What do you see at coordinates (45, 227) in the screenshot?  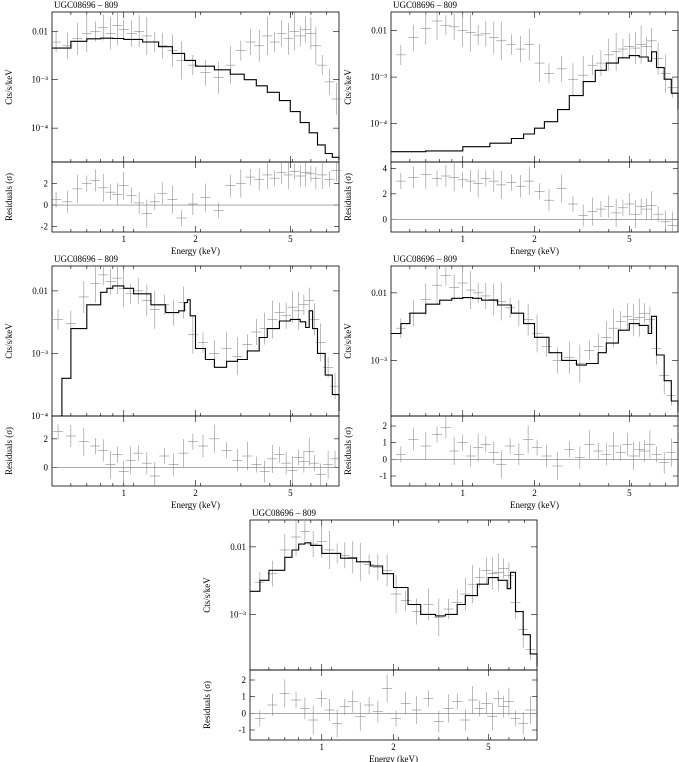 I see `res-tick-label: -2` at bounding box center [45, 227].